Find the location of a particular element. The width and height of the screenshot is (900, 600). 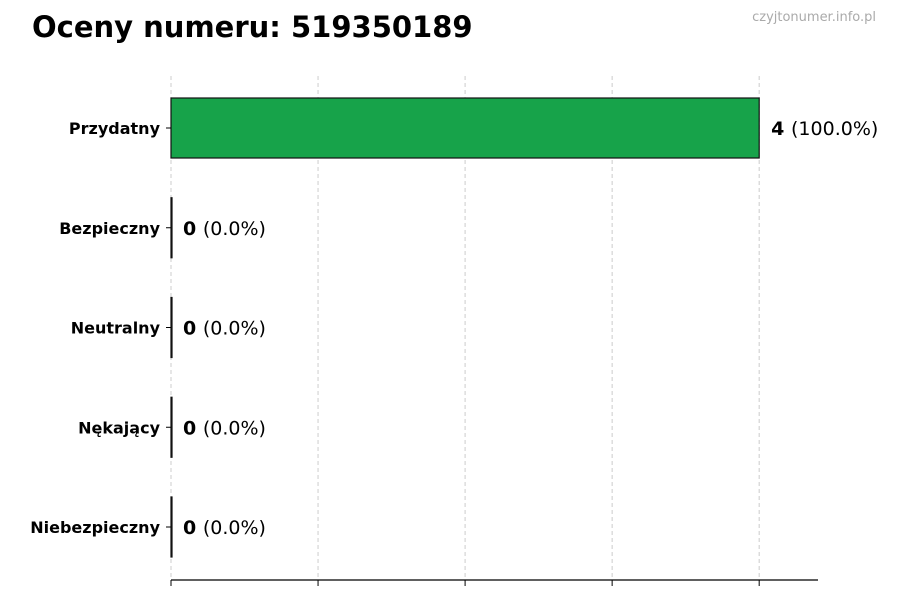

watermark: czyjtonumer.info.pl is located at coordinates (814, 17).